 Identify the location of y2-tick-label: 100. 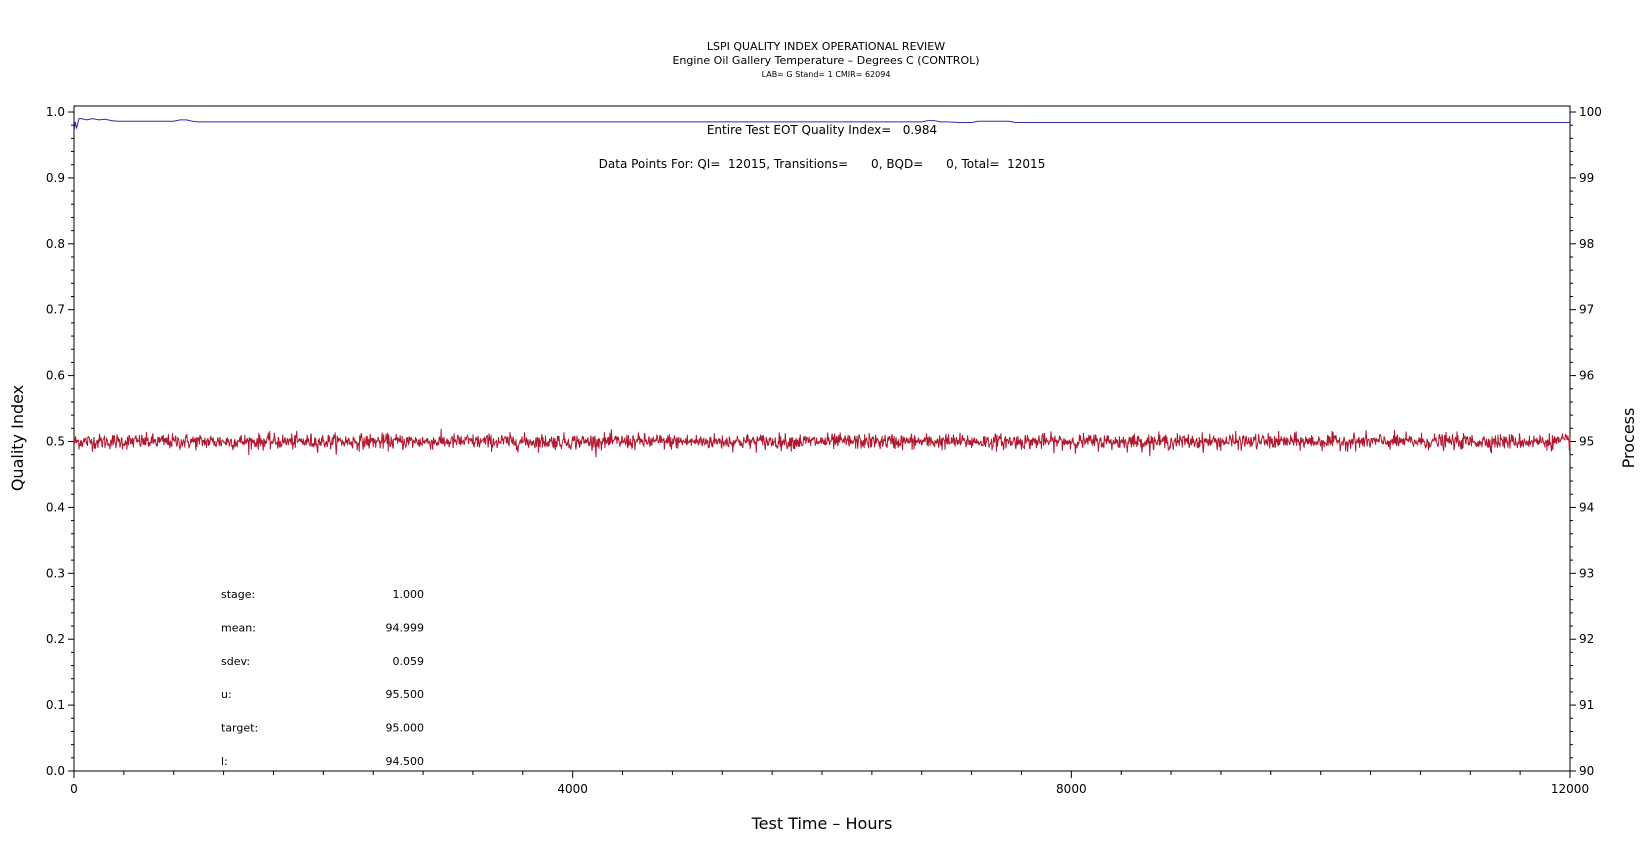
(1590, 112).